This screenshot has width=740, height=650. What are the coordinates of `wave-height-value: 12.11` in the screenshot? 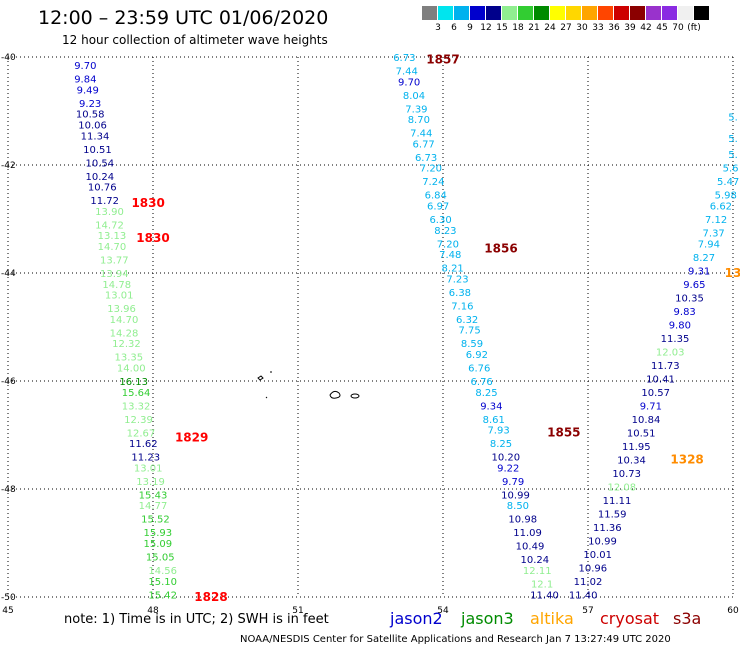 It's located at (537, 571).